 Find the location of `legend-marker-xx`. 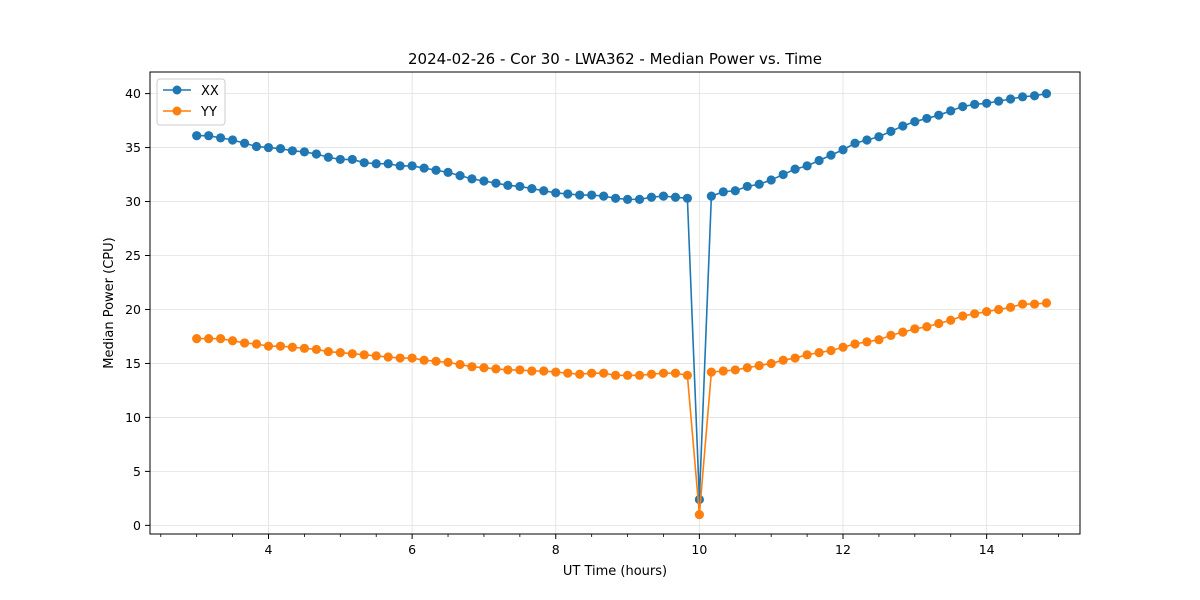

legend-marker-xx is located at coordinates (177, 90).